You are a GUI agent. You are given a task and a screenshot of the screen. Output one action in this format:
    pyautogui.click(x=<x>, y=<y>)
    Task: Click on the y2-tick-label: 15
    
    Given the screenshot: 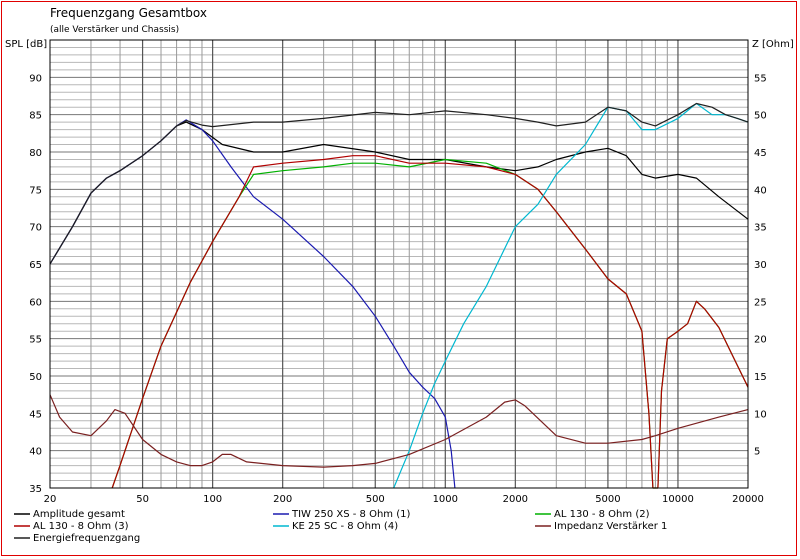 What is the action you would take?
    pyautogui.click(x=760, y=377)
    